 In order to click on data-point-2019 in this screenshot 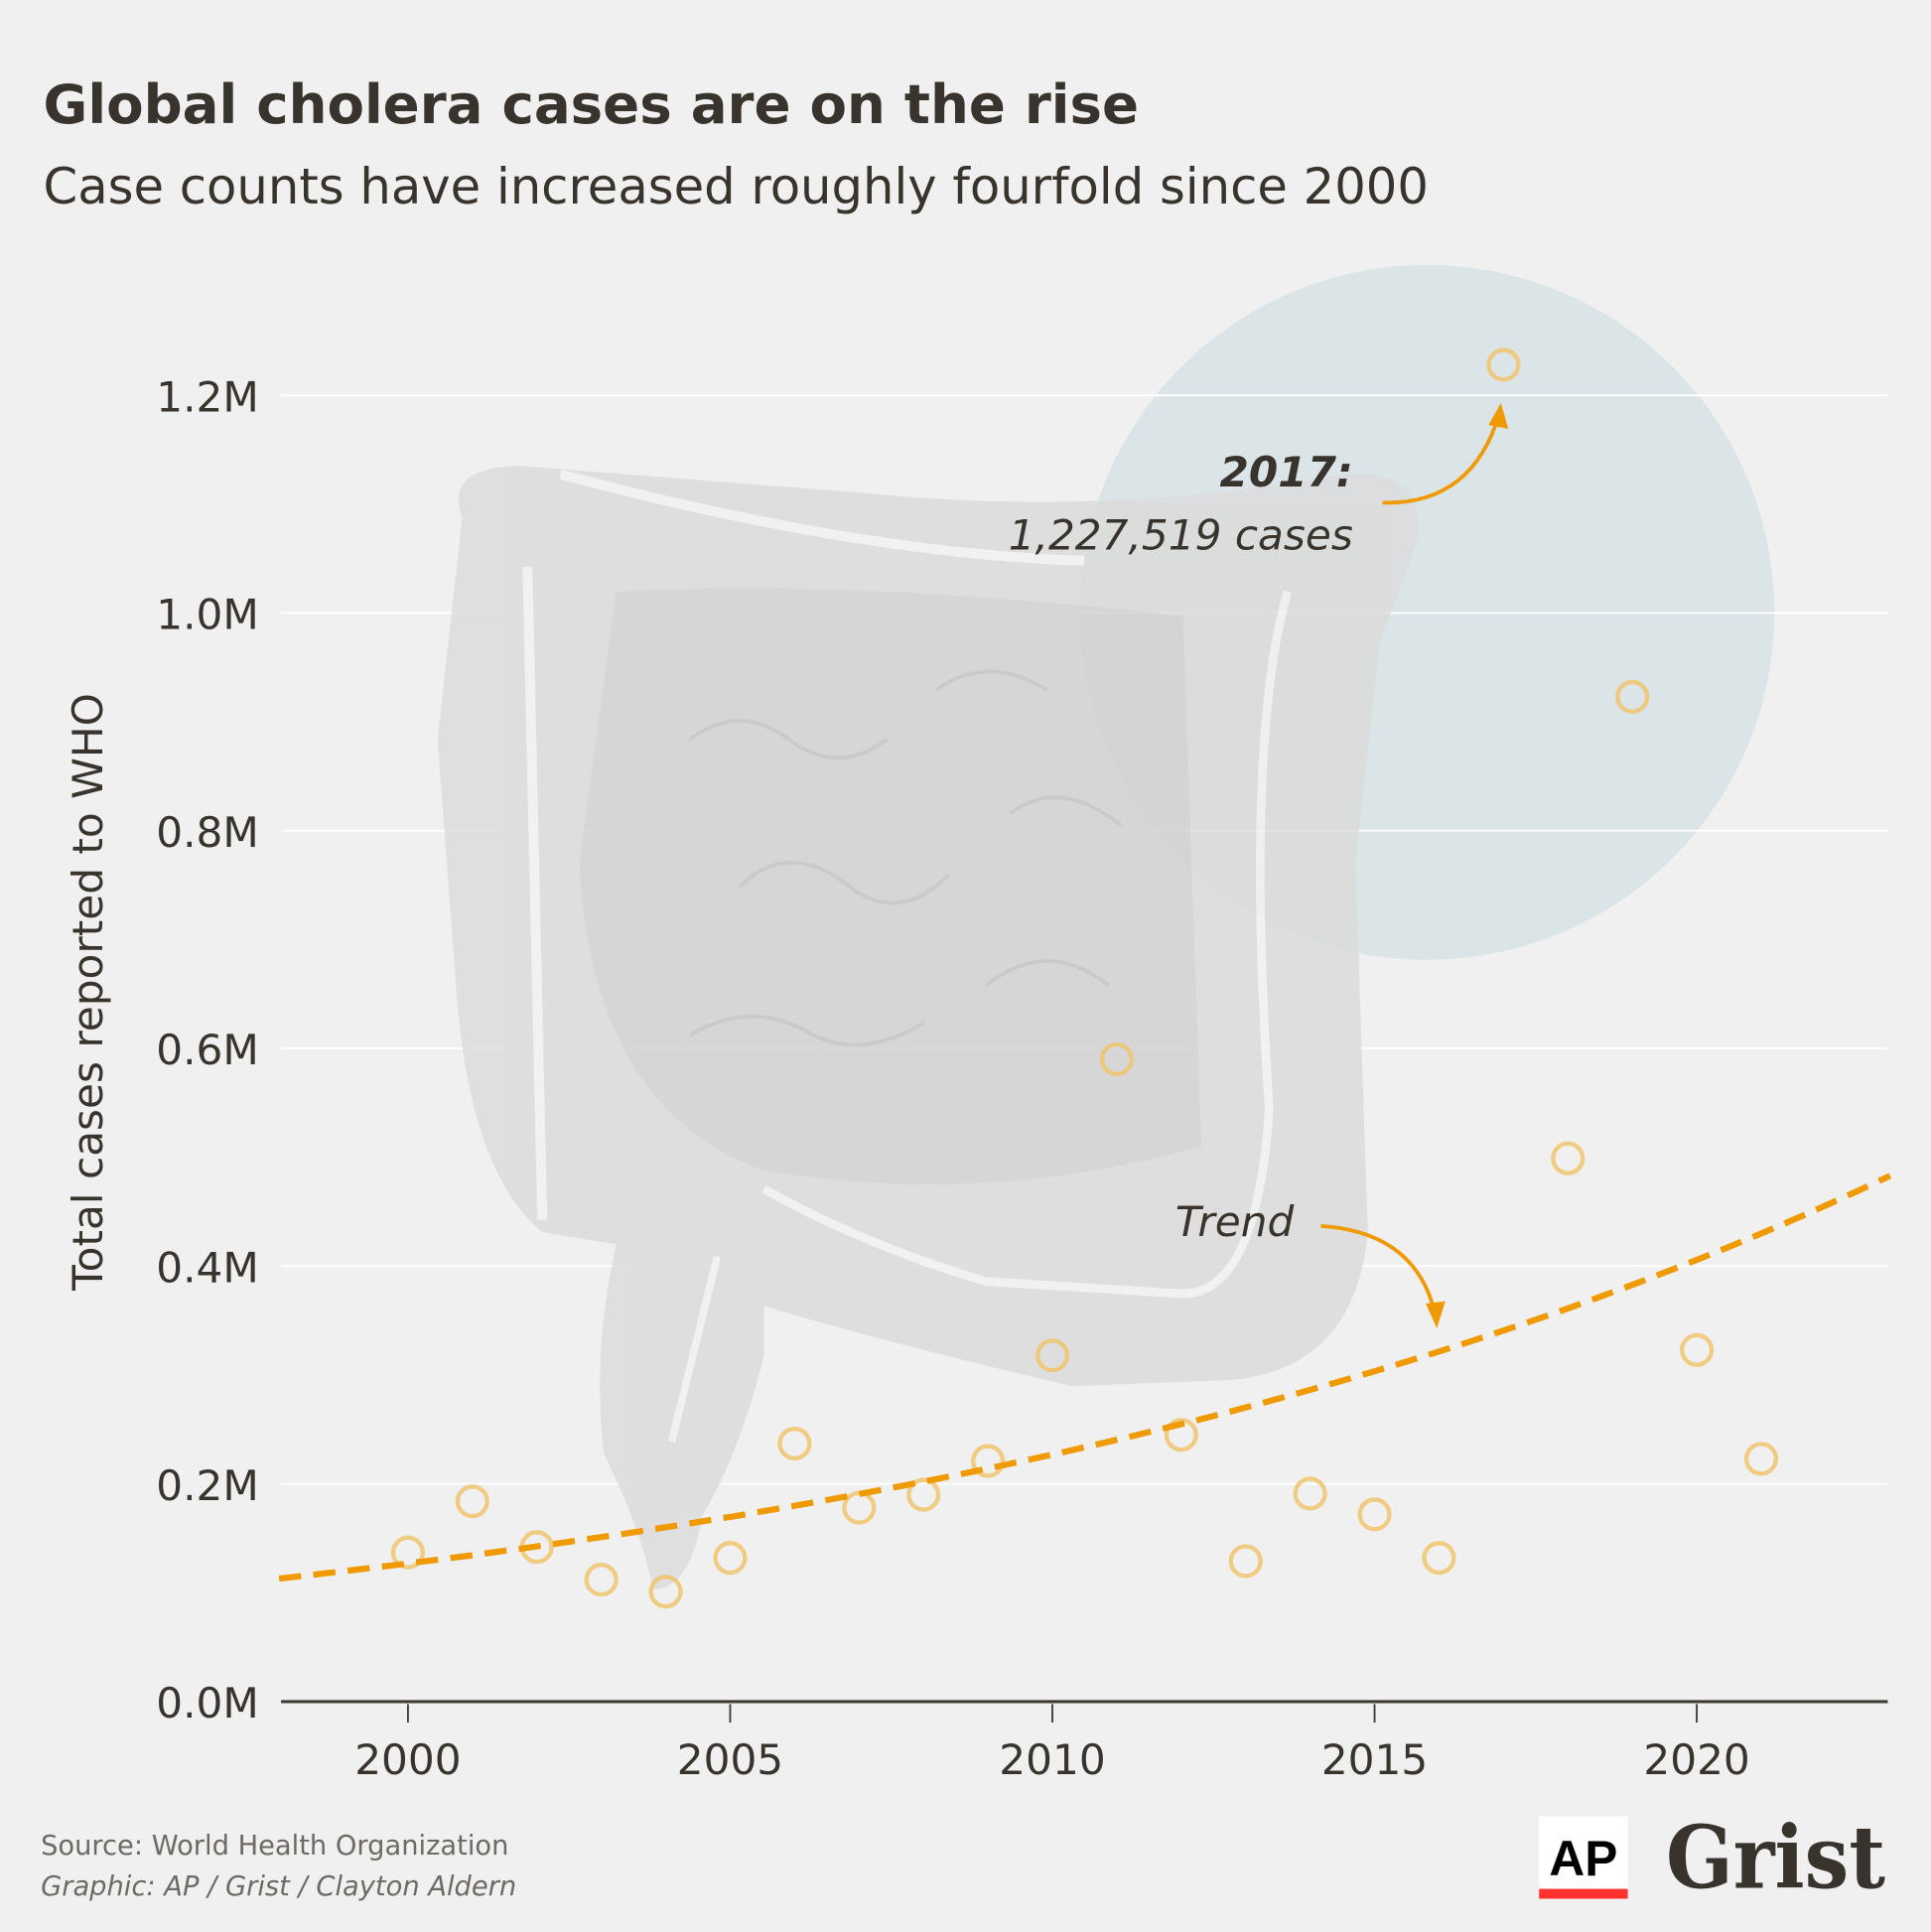, I will do `click(1632, 696)`.